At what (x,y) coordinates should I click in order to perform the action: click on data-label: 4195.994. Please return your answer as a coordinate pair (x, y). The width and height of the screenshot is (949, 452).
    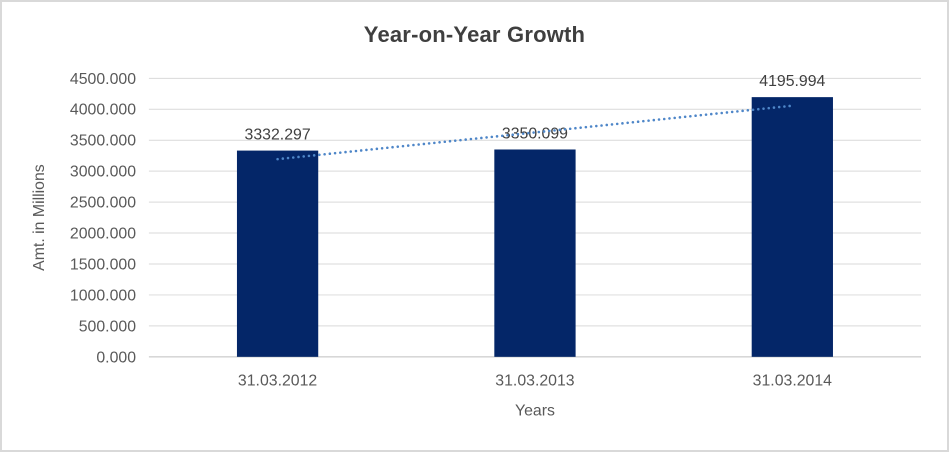
    Looking at the image, I should click on (792, 81).